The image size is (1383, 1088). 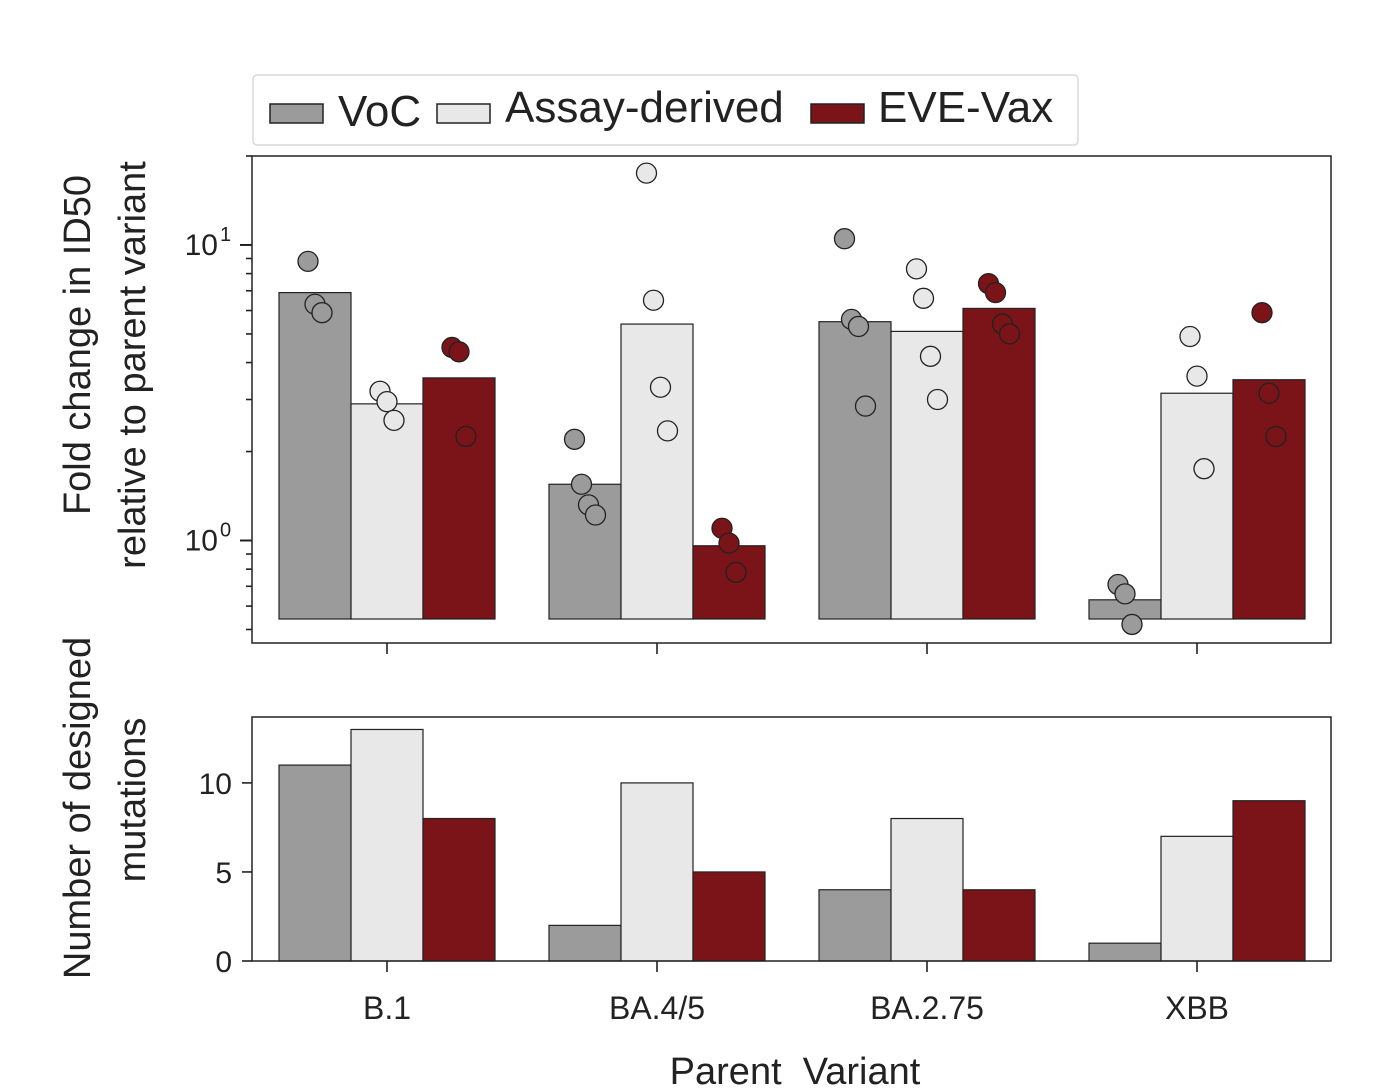 I want to click on top-ylabel-line2: relative to parent variant, so click(x=133, y=365).